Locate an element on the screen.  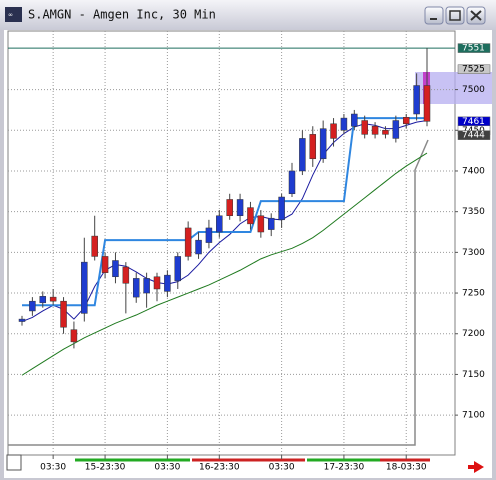
price-tag-label: 7525 is located at coordinates (473, 70).